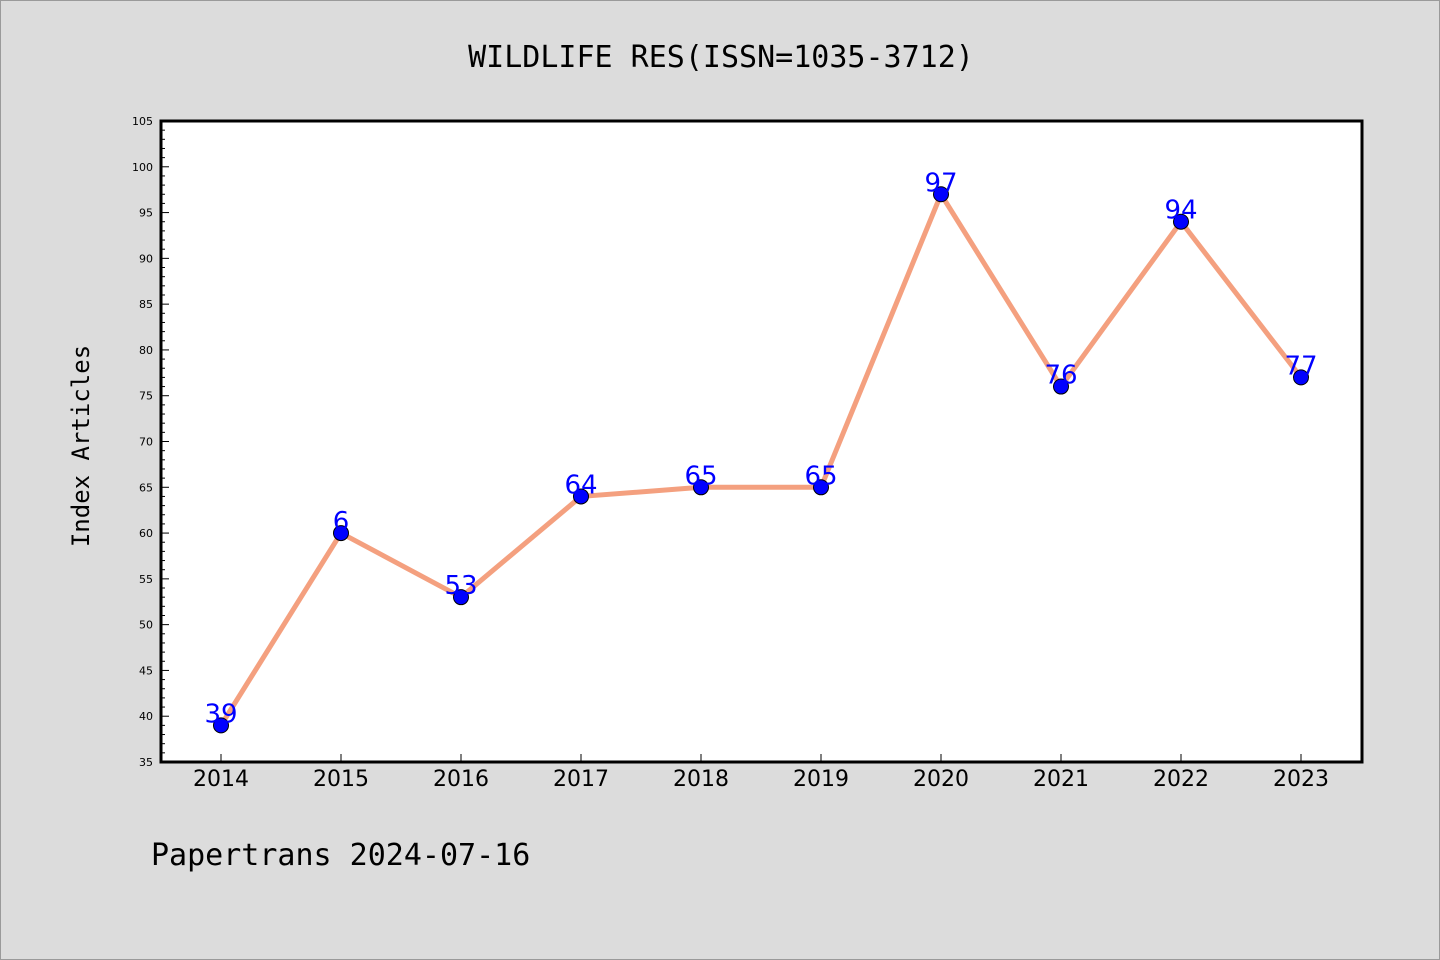  What do you see at coordinates (1181, 779) in the screenshot?
I see `x-tick-label: 2022` at bounding box center [1181, 779].